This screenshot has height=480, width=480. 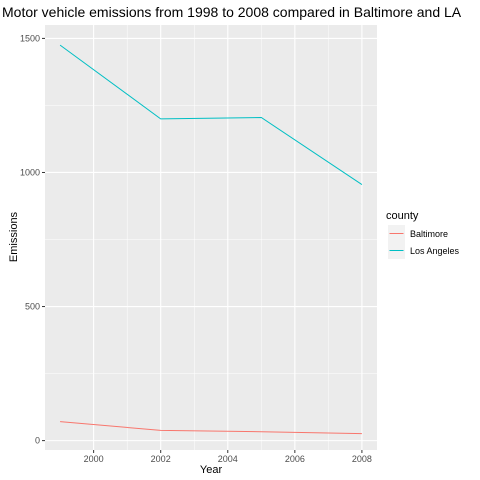 What do you see at coordinates (429, 234) in the screenshot?
I see `legend-label-baltimore: Baltimore` at bounding box center [429, 234].